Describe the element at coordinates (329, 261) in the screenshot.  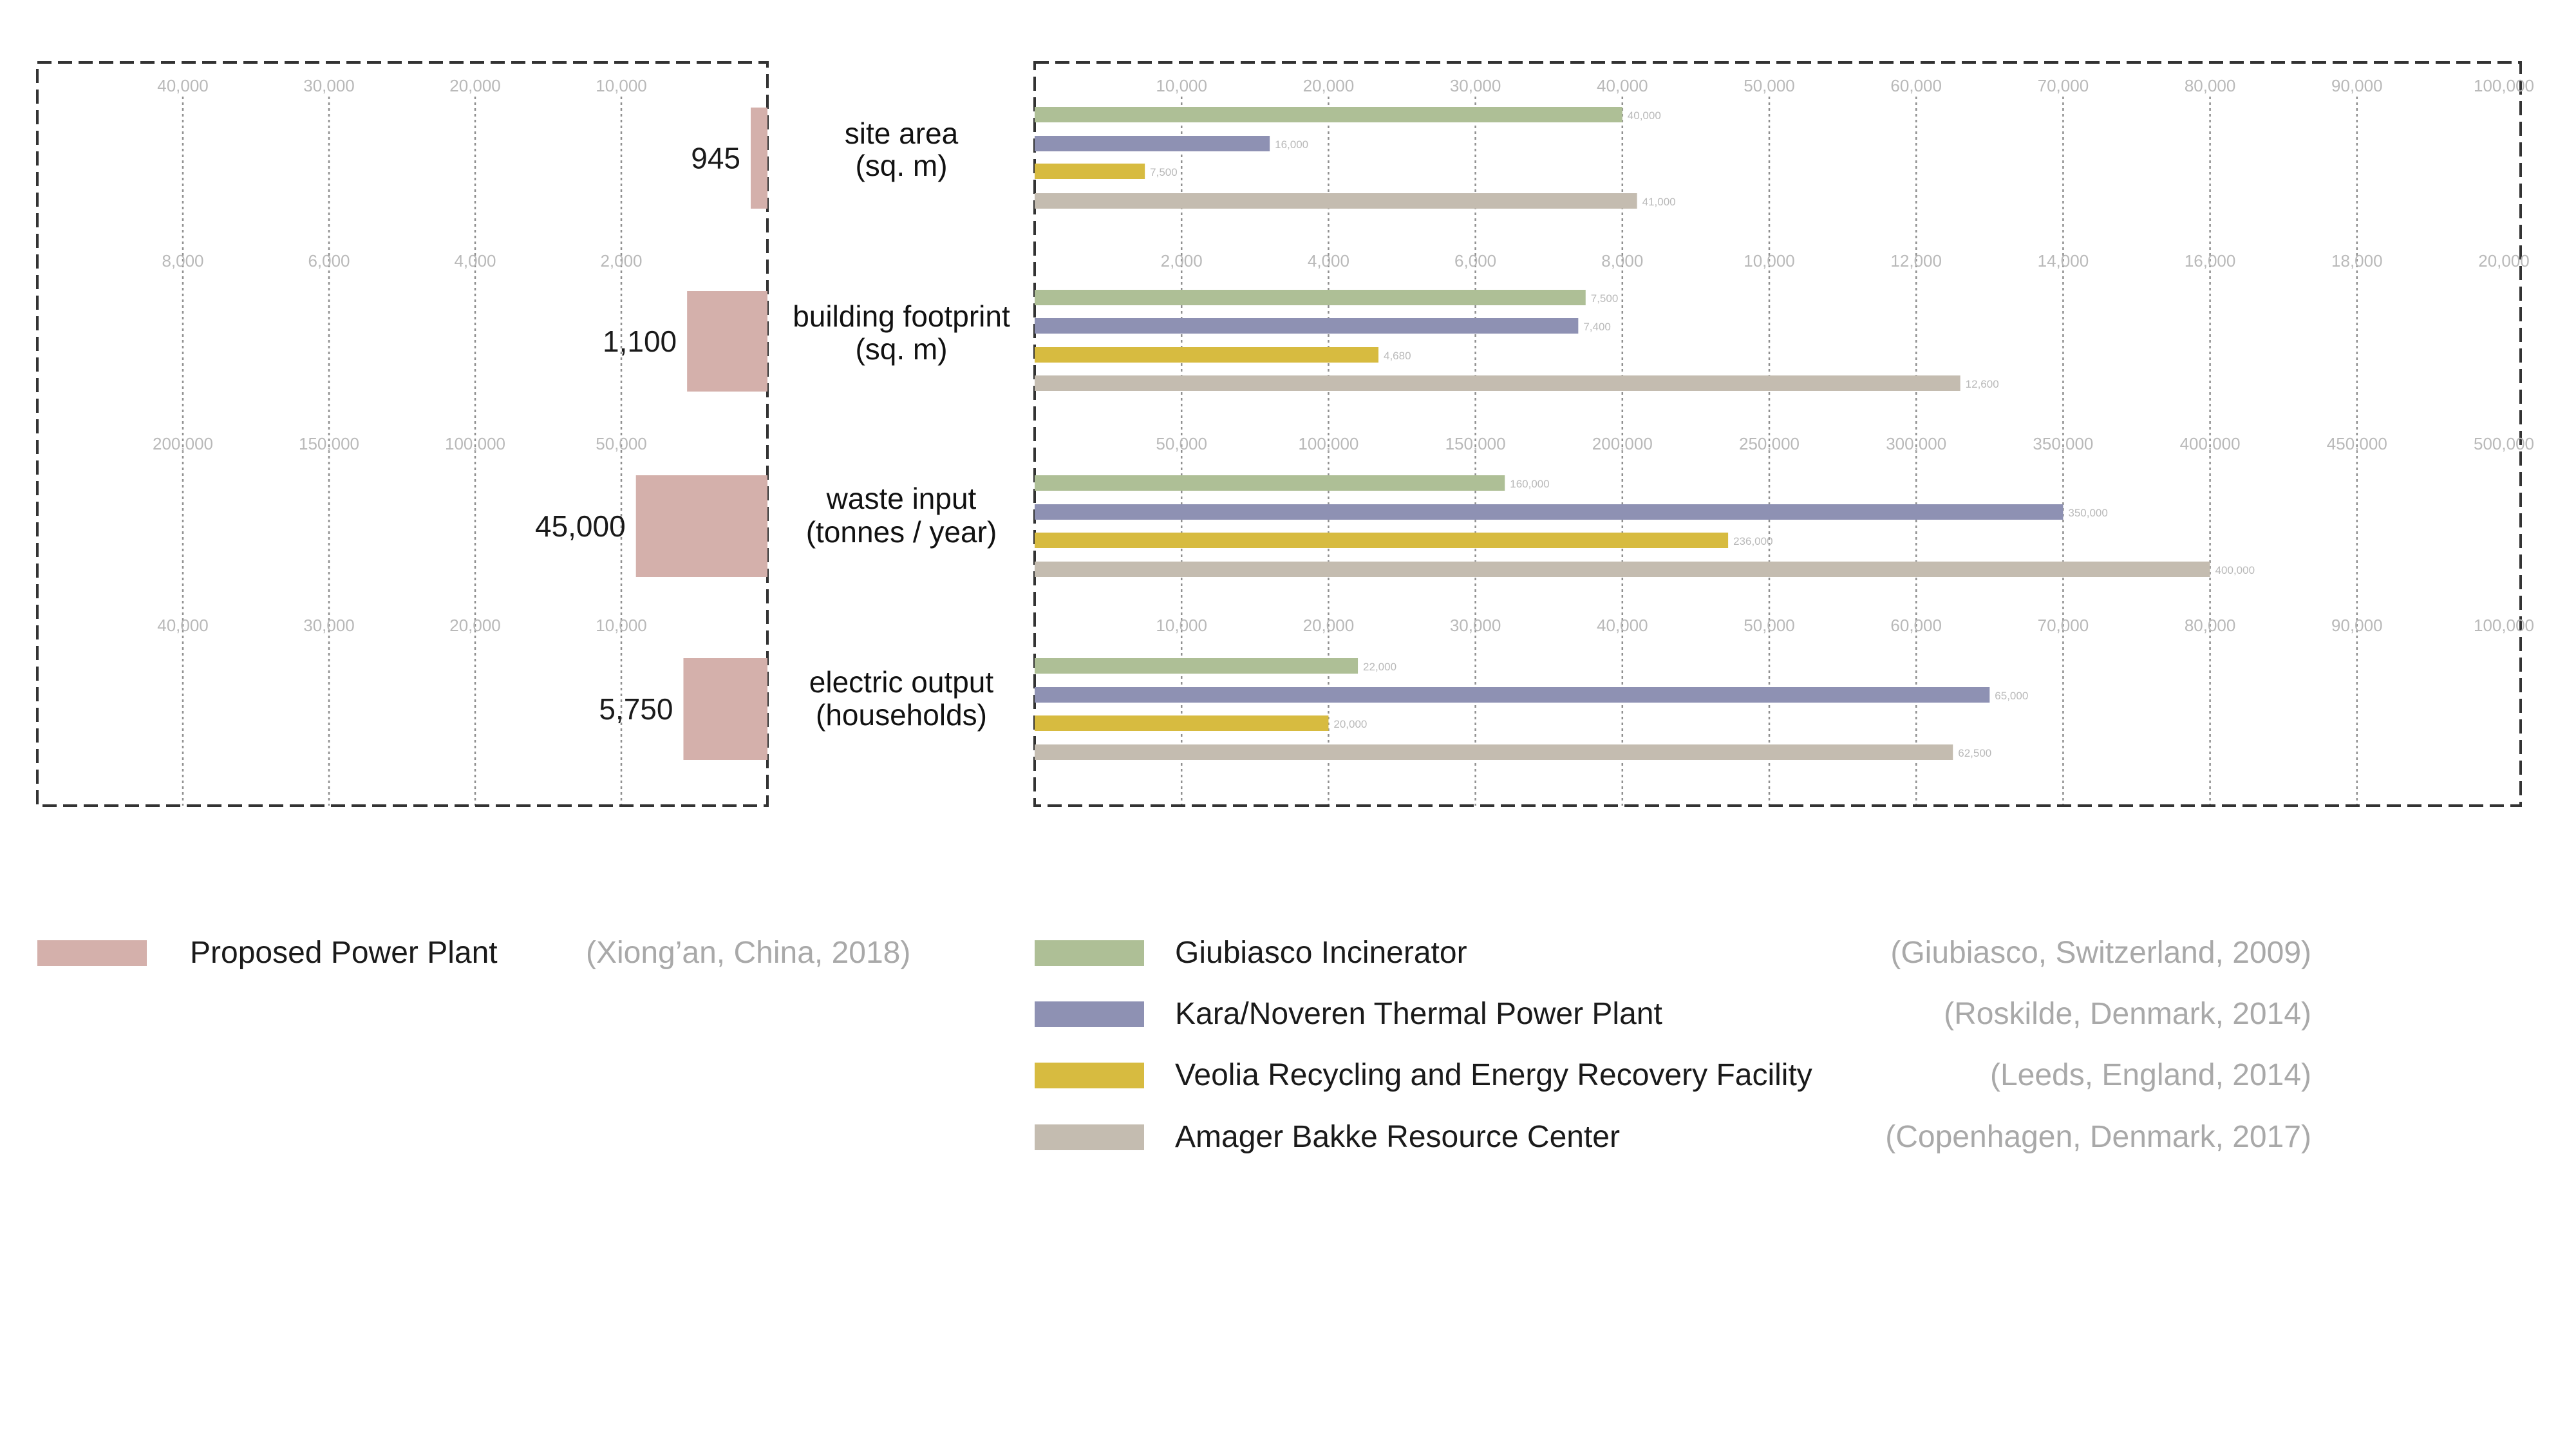
I see `left-tick-label: 6,000` at that location.